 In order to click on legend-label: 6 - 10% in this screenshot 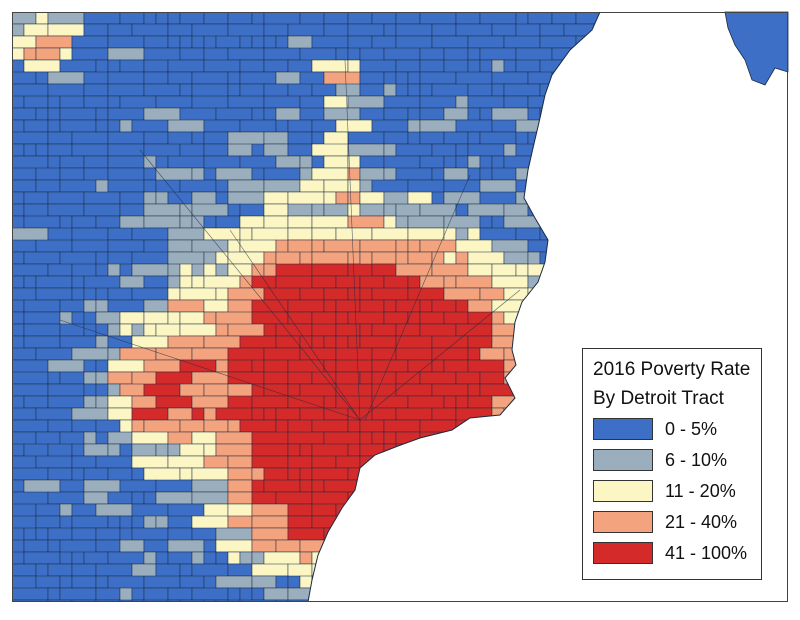, I will do `click(696, 459)`.